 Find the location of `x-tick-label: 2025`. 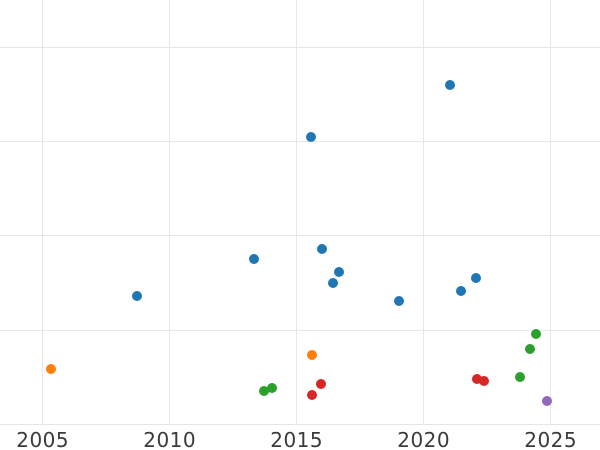

x-tick-label: 2025 is located at coordinates (551, 439).